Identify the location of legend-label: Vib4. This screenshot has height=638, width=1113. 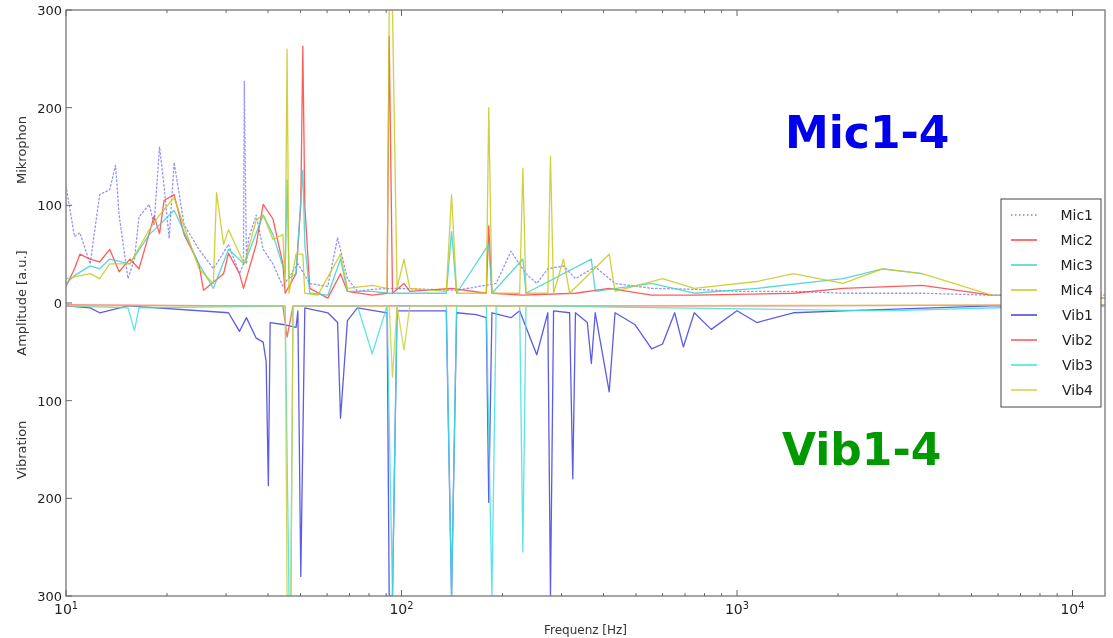
(1078, 390).